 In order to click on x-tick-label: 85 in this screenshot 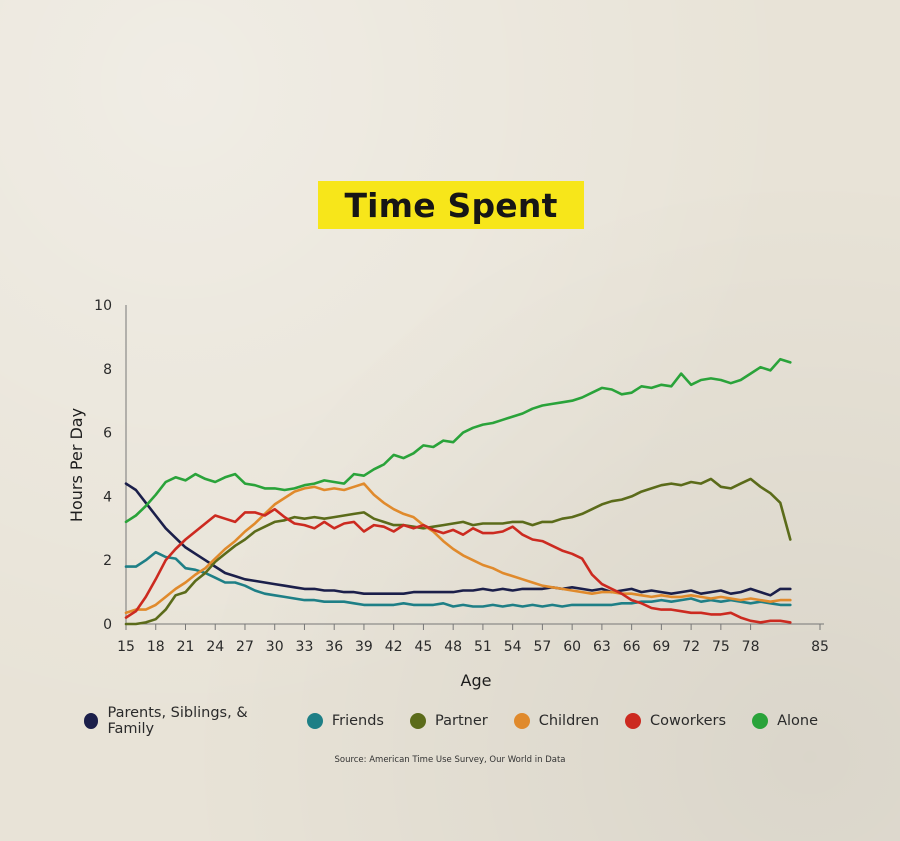, I will do `click(820, 647)`.